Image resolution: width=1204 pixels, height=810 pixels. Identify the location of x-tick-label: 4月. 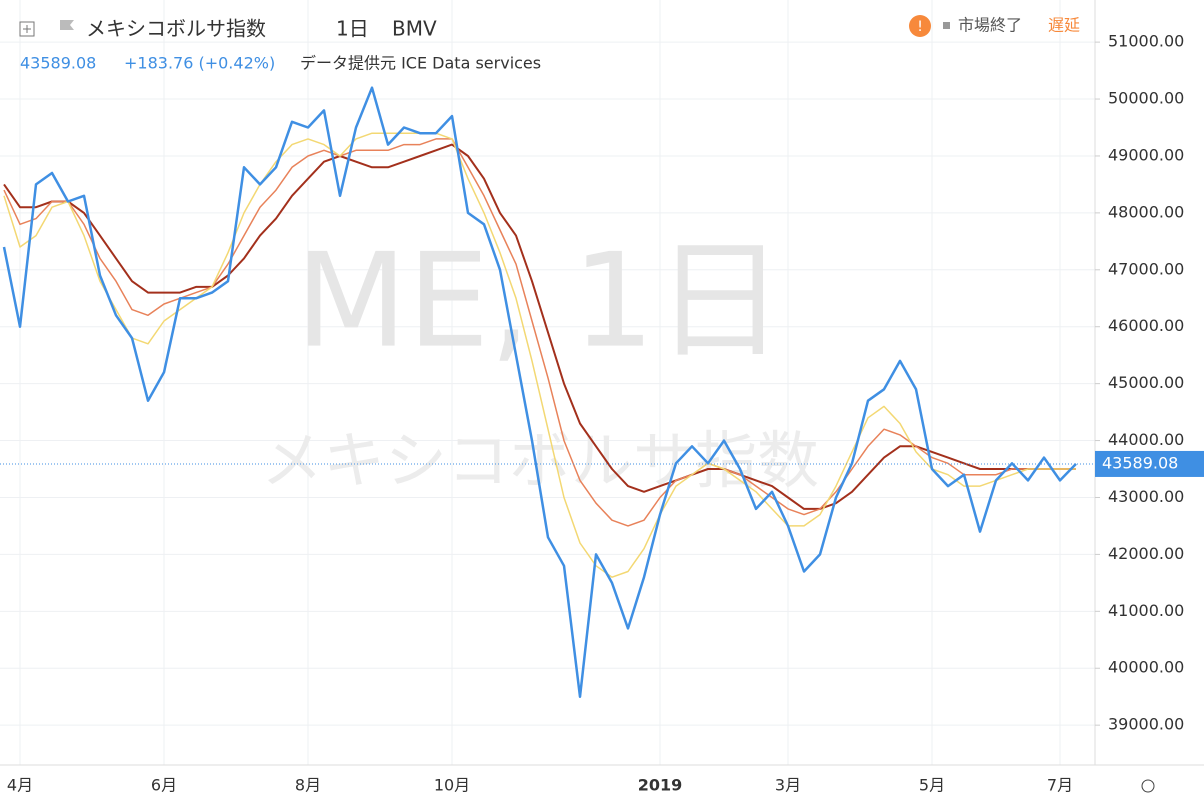
(20, 785).